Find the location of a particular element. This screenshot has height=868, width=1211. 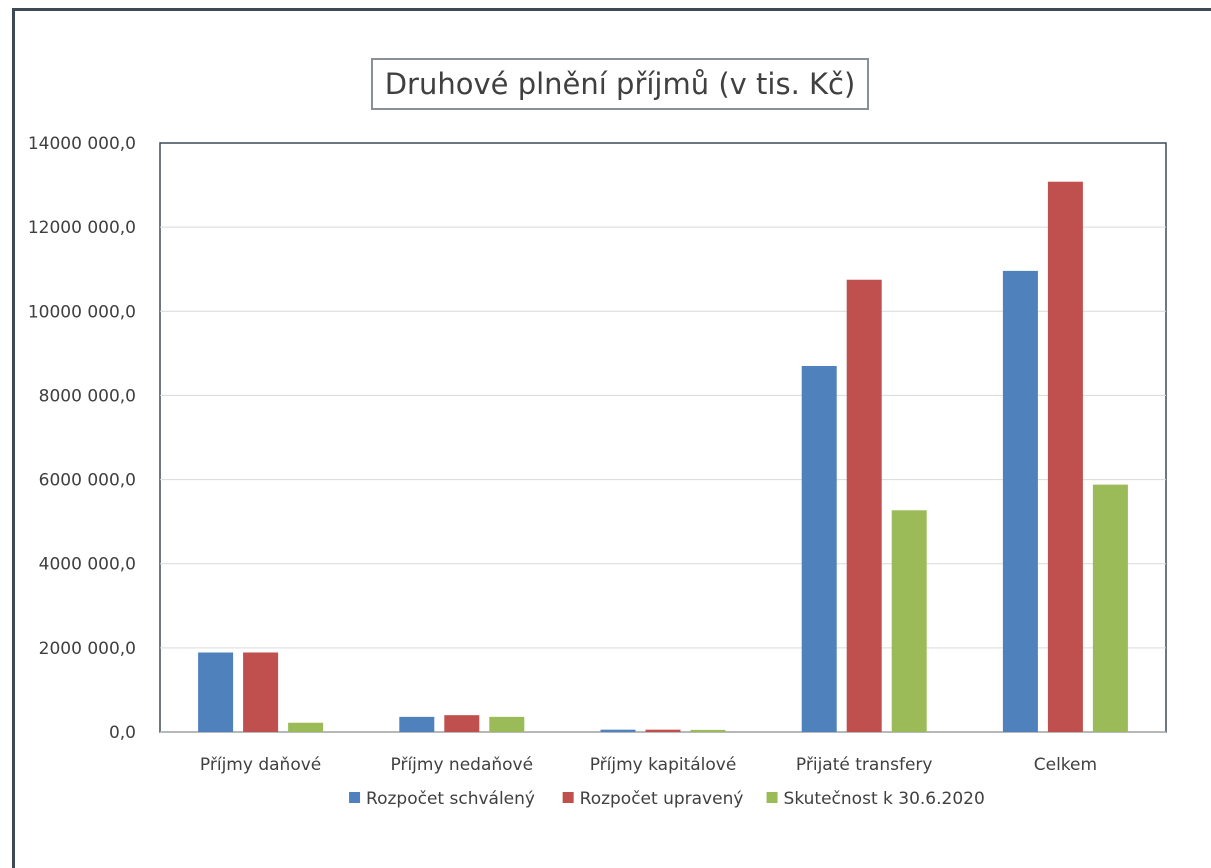

x-tick-label: Příjmy nedaňové is located at coordinates (462, 765).